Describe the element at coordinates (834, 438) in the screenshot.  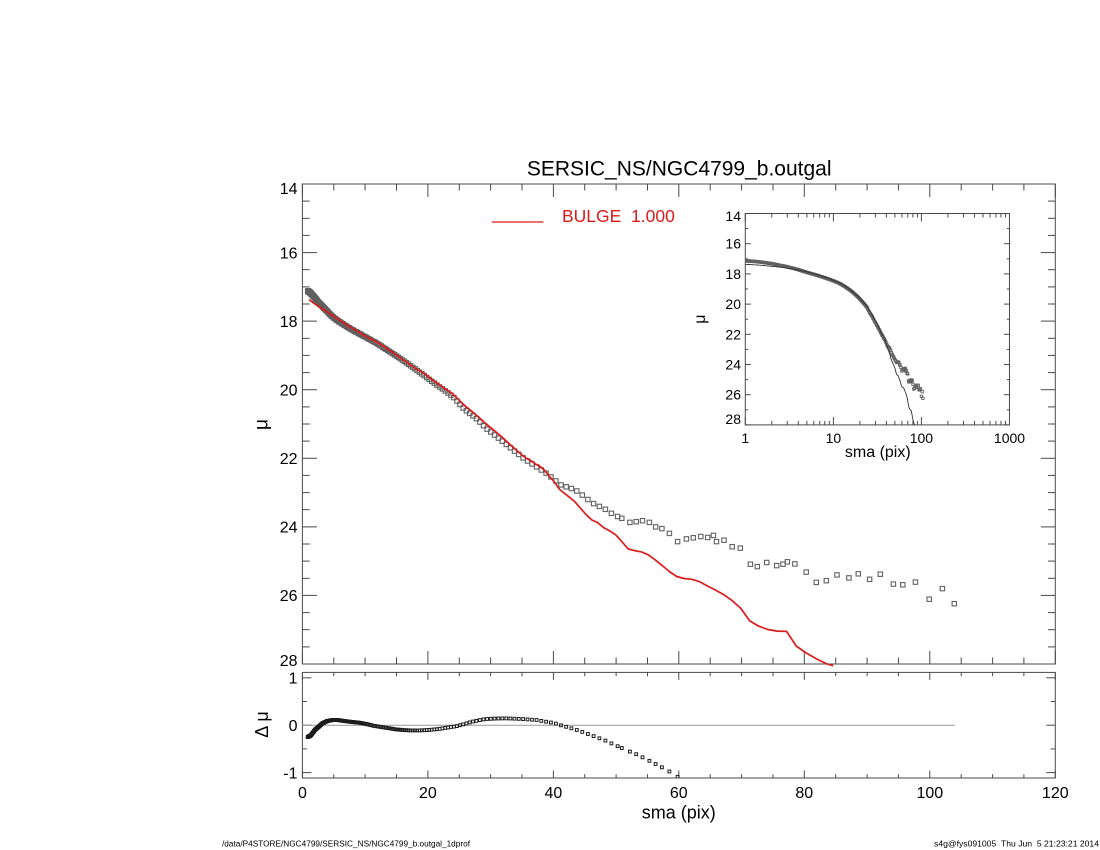
I see `svg-text: 10` at that location.